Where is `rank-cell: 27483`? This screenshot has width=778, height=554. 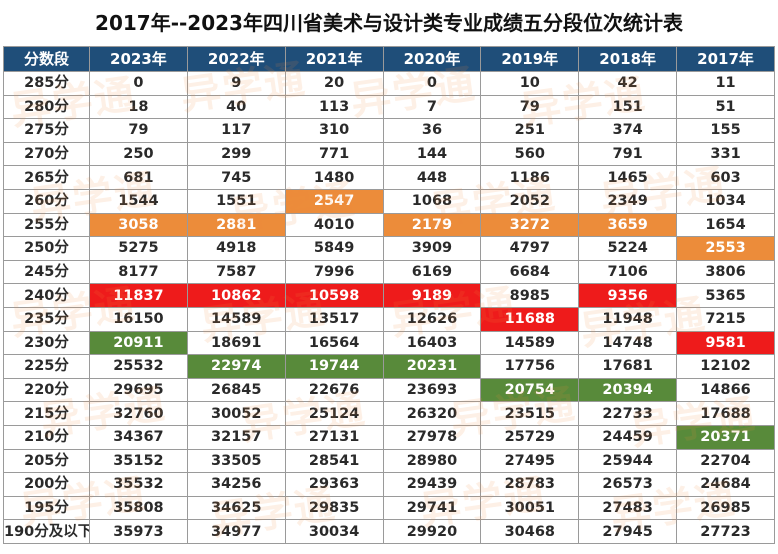
rank-cell: 27483 is located at coordinates (628, 508).